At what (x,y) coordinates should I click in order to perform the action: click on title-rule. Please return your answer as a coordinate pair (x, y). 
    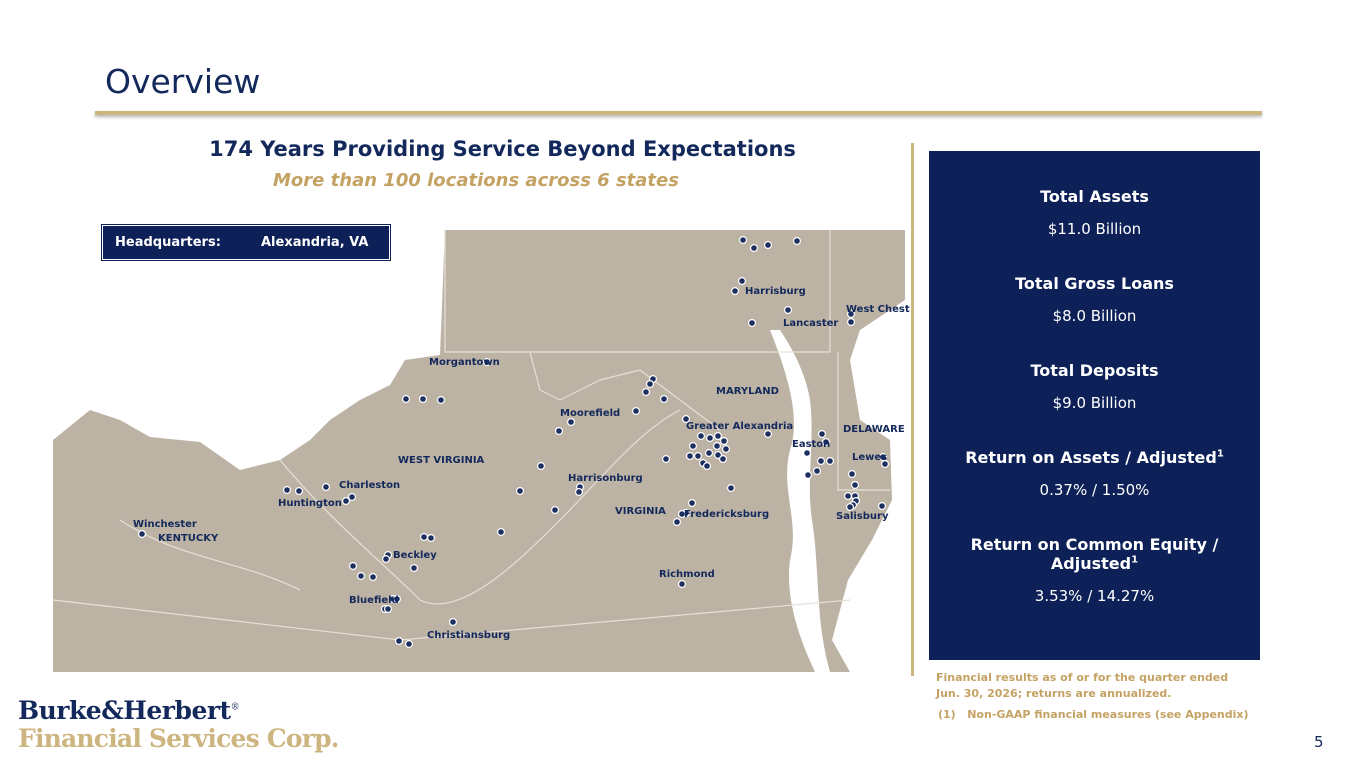
    Looking at the image, I should click on (678, 113).